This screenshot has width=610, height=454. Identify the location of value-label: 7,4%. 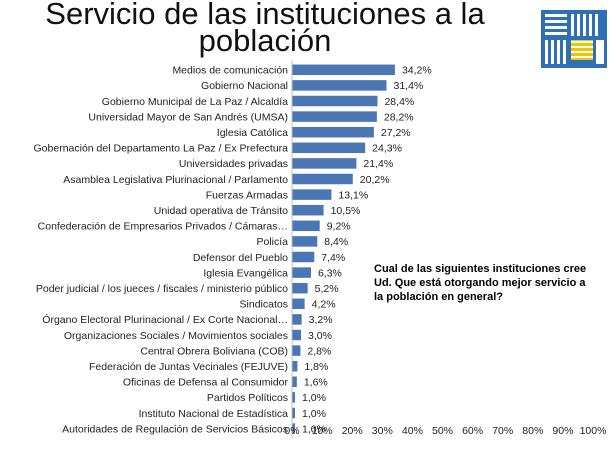
(333, 258).